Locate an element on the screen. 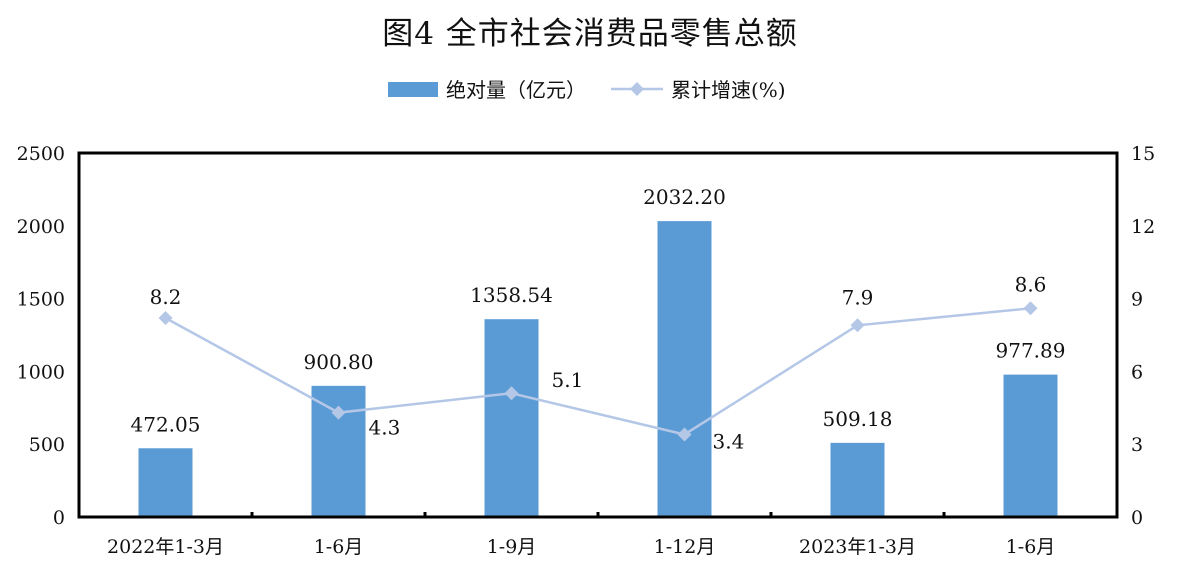 The height and width of the screenshot is (564, 1180). y-left-tick-label: 2500 is located at coordinates (41, 154).